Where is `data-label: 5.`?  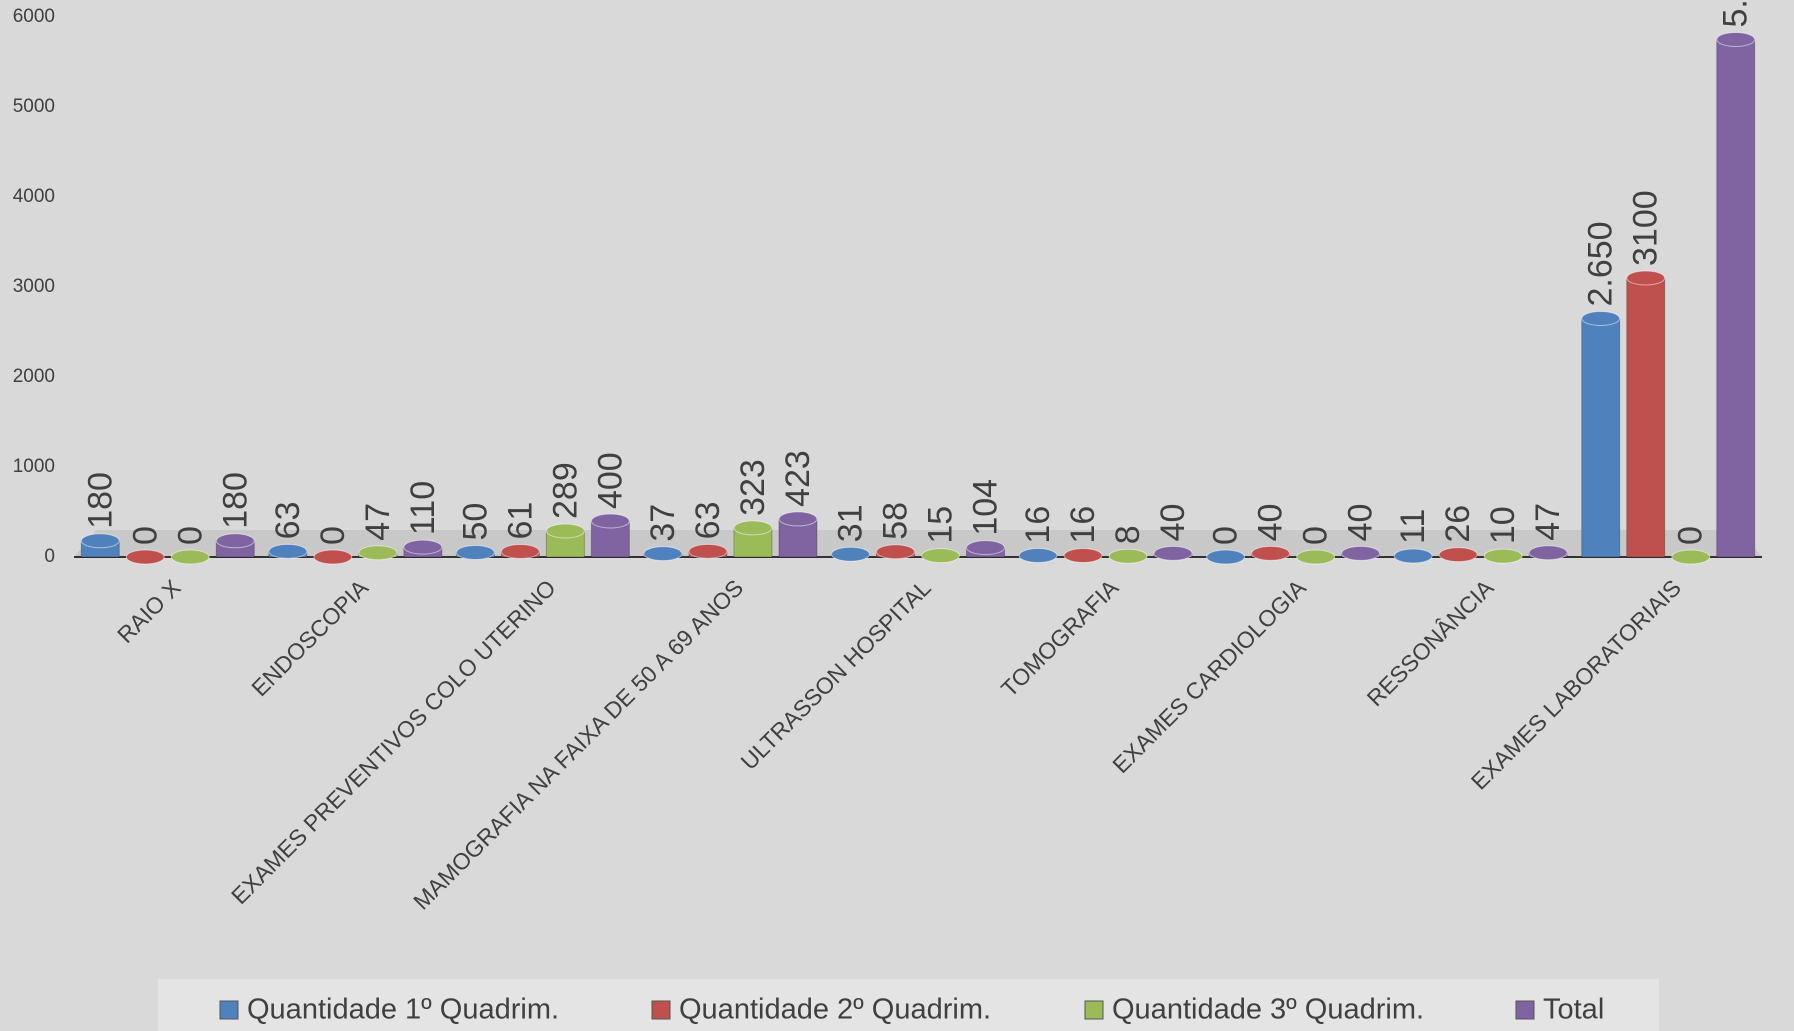 data-label: 5. is located at coordinates (1736, 14).